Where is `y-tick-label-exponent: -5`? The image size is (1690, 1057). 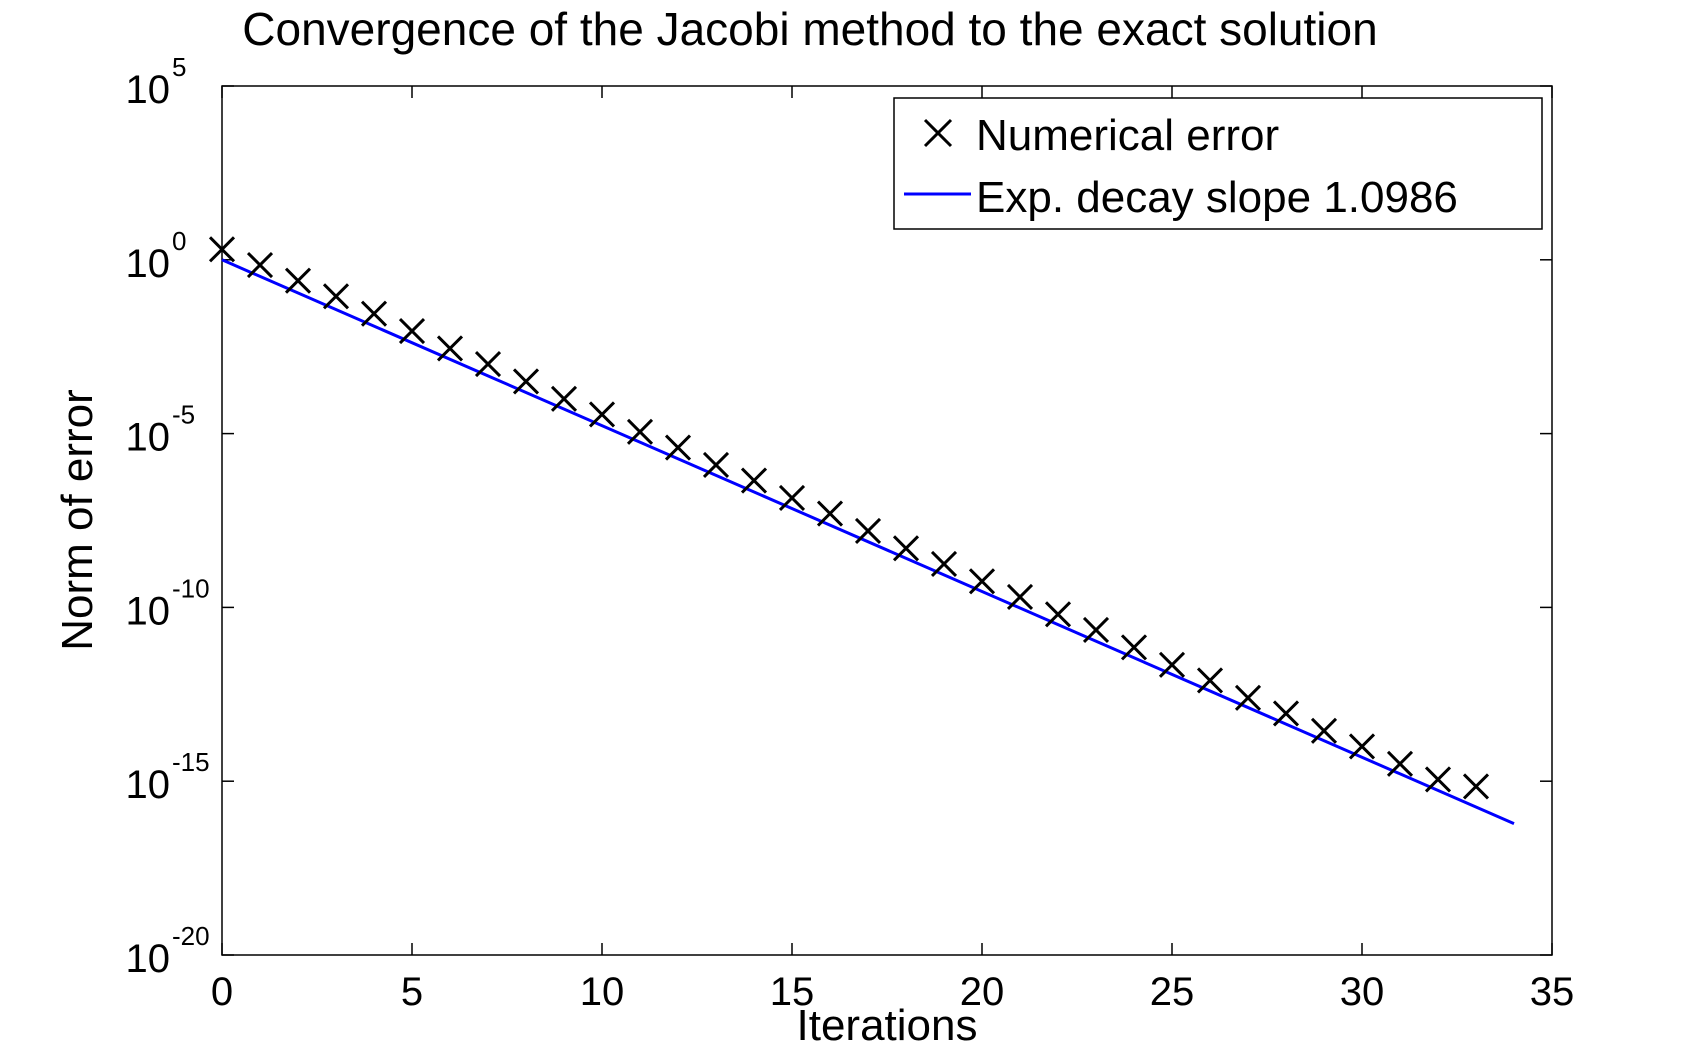
y-tick-label-exponent: -5 is located at coordinates (183, 415).